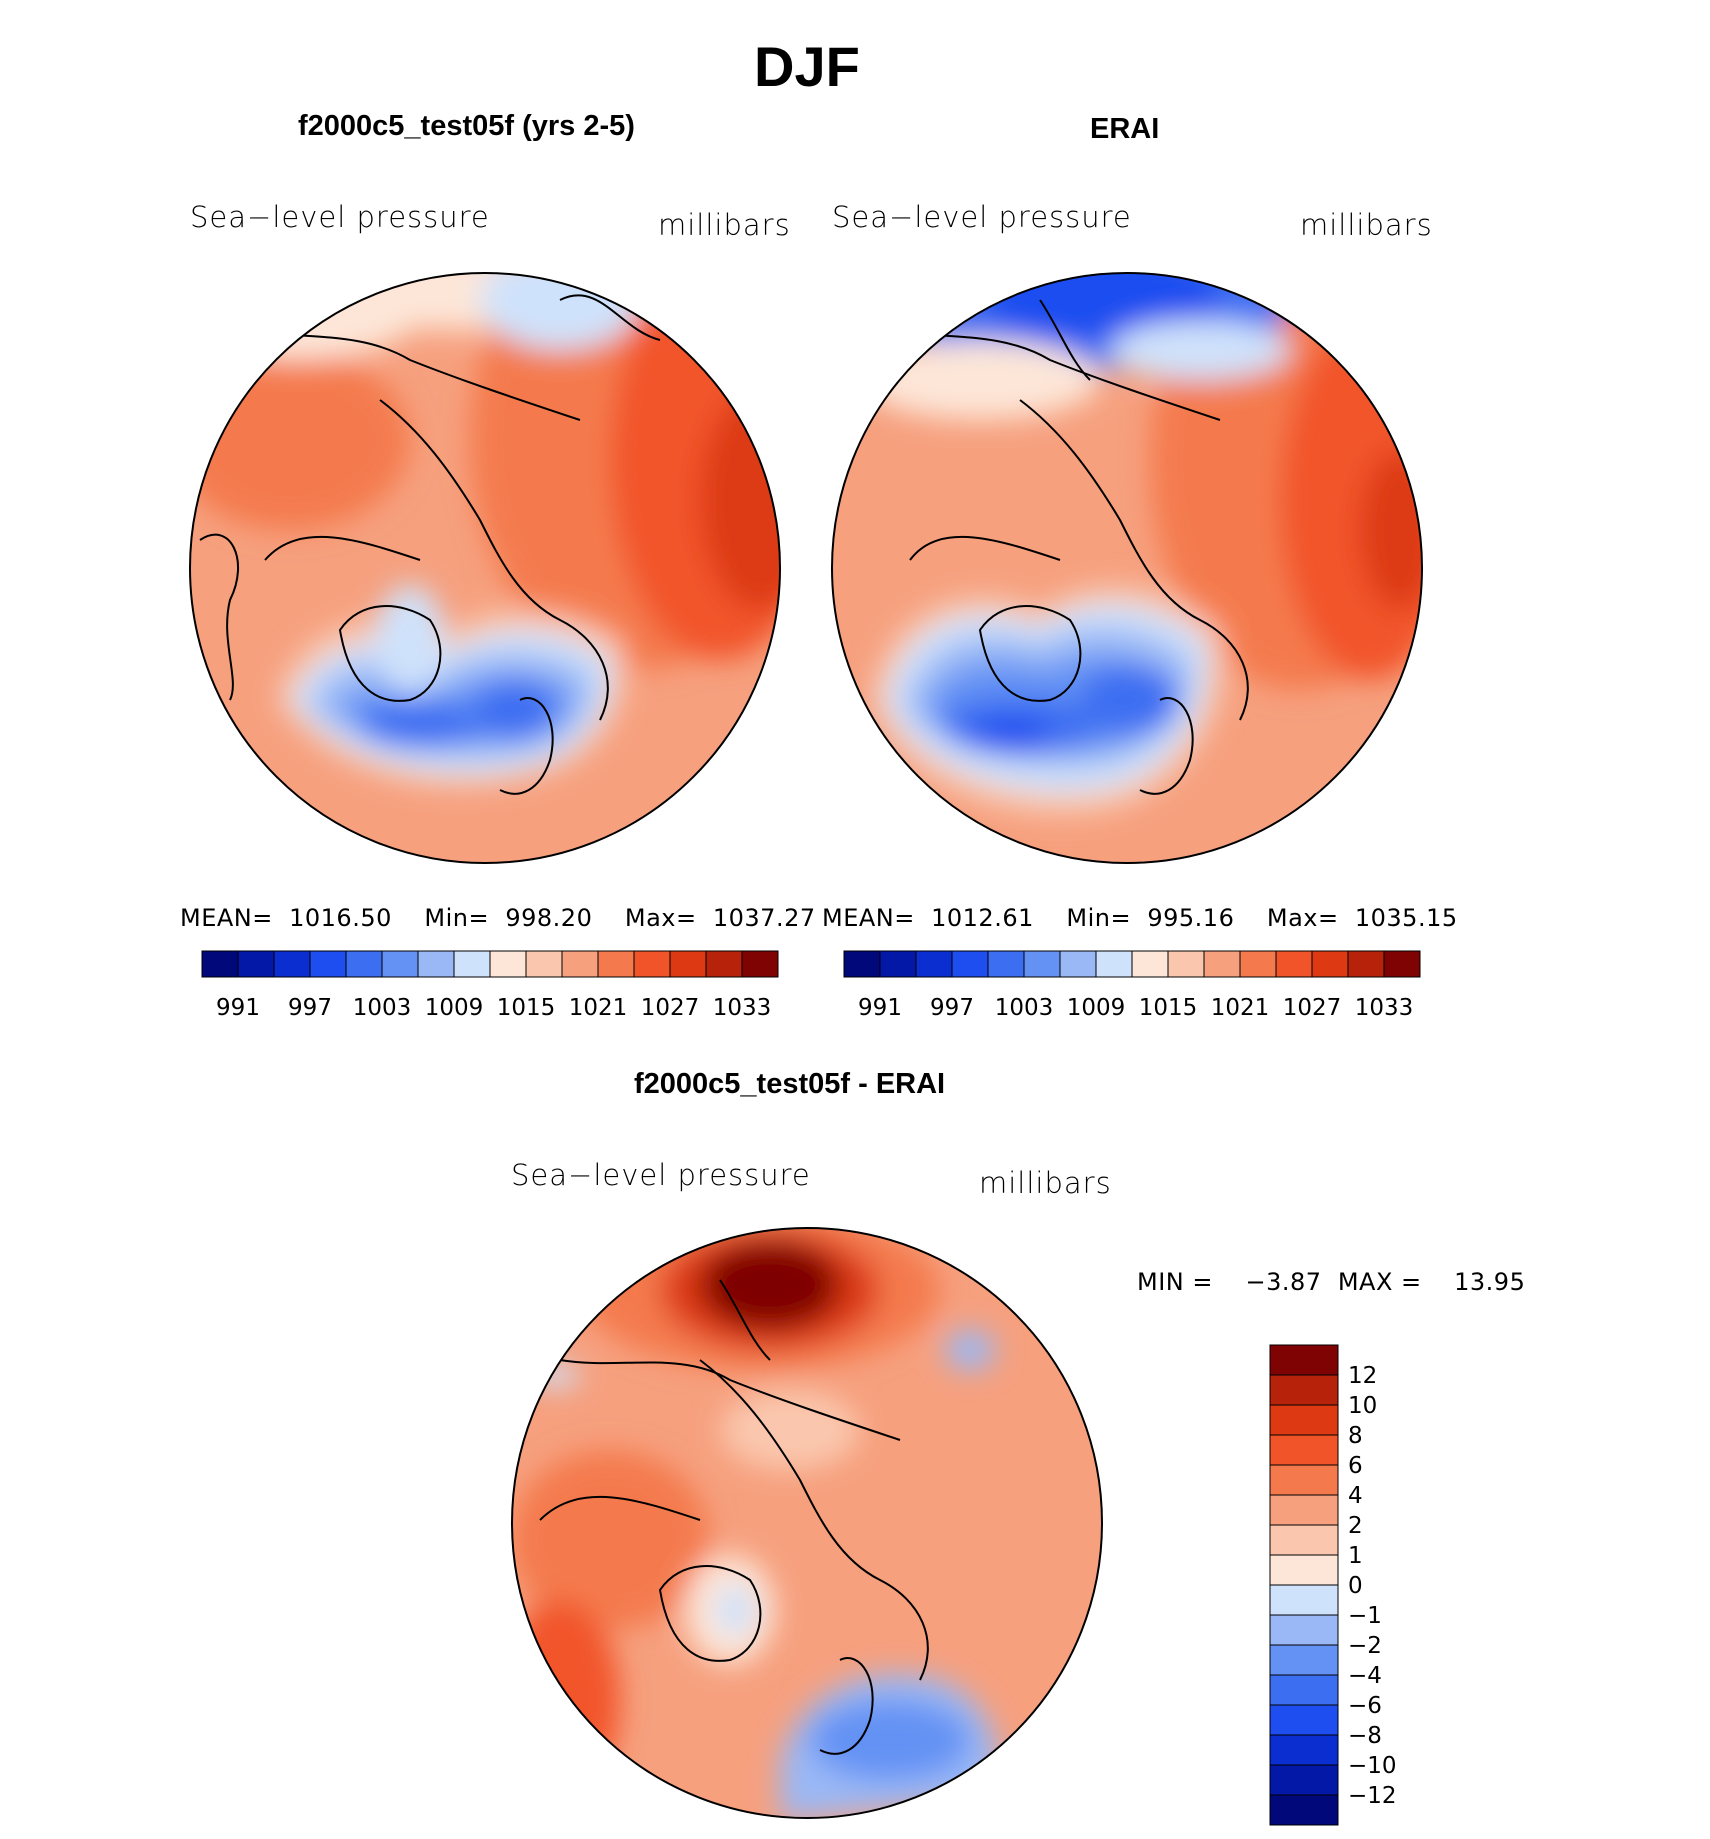  I want to click on variable-label-obs: Sea−level pressure, so click(982, 217).